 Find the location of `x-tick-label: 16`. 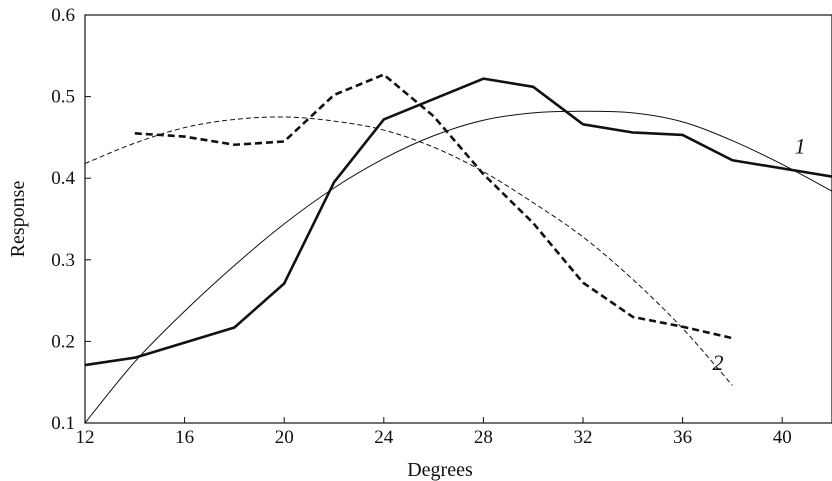

x-tick-label: 16 is located at coordinates (184, 437).